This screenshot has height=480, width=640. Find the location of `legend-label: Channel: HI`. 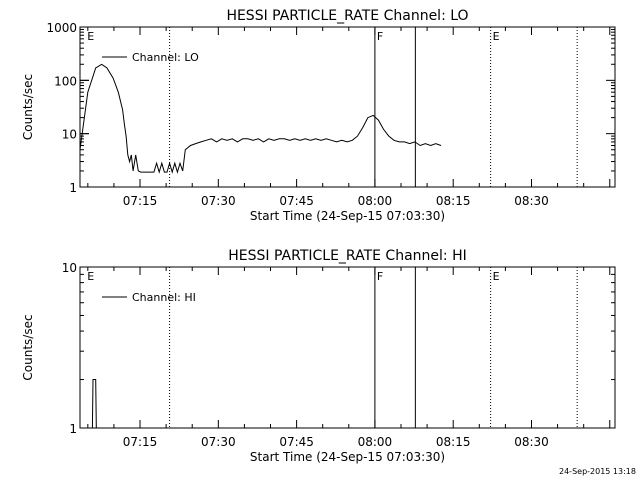

legend-label: Channel: HI is located at coordinates (164, 297).